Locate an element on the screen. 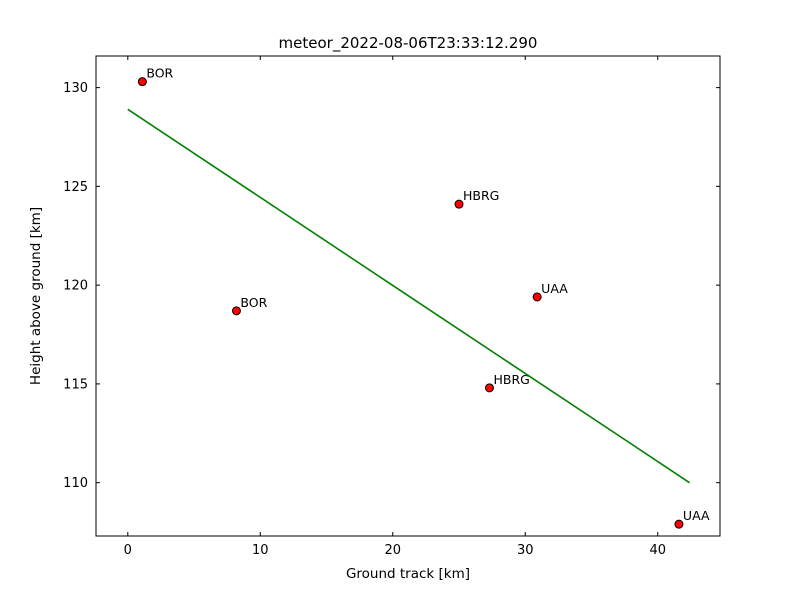  y-tick-label: 125 is located at coordinates (75, 187).